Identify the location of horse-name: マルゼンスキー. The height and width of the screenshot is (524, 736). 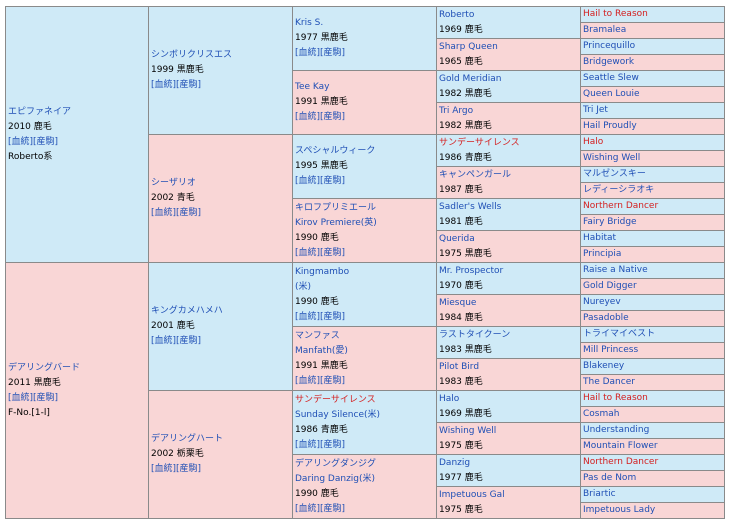
(614, 174).